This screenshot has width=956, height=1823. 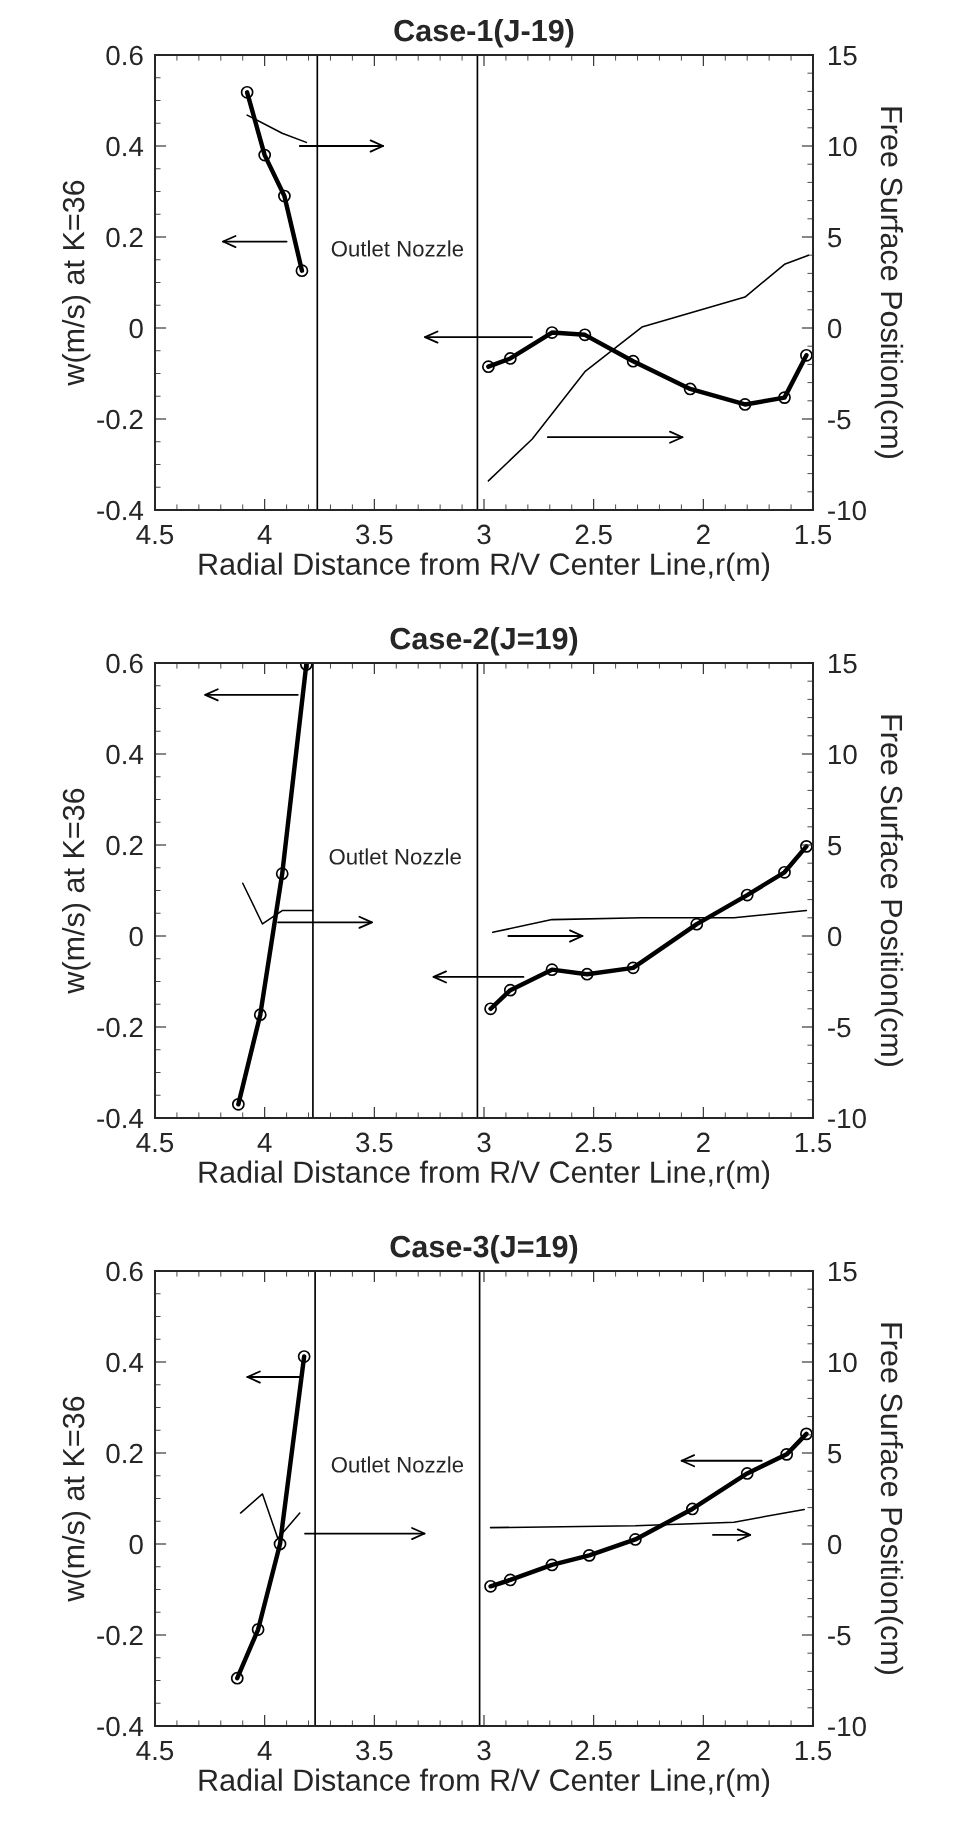 I want to click on chart-title: Case-2(J=19), so click(x=484, y=641).